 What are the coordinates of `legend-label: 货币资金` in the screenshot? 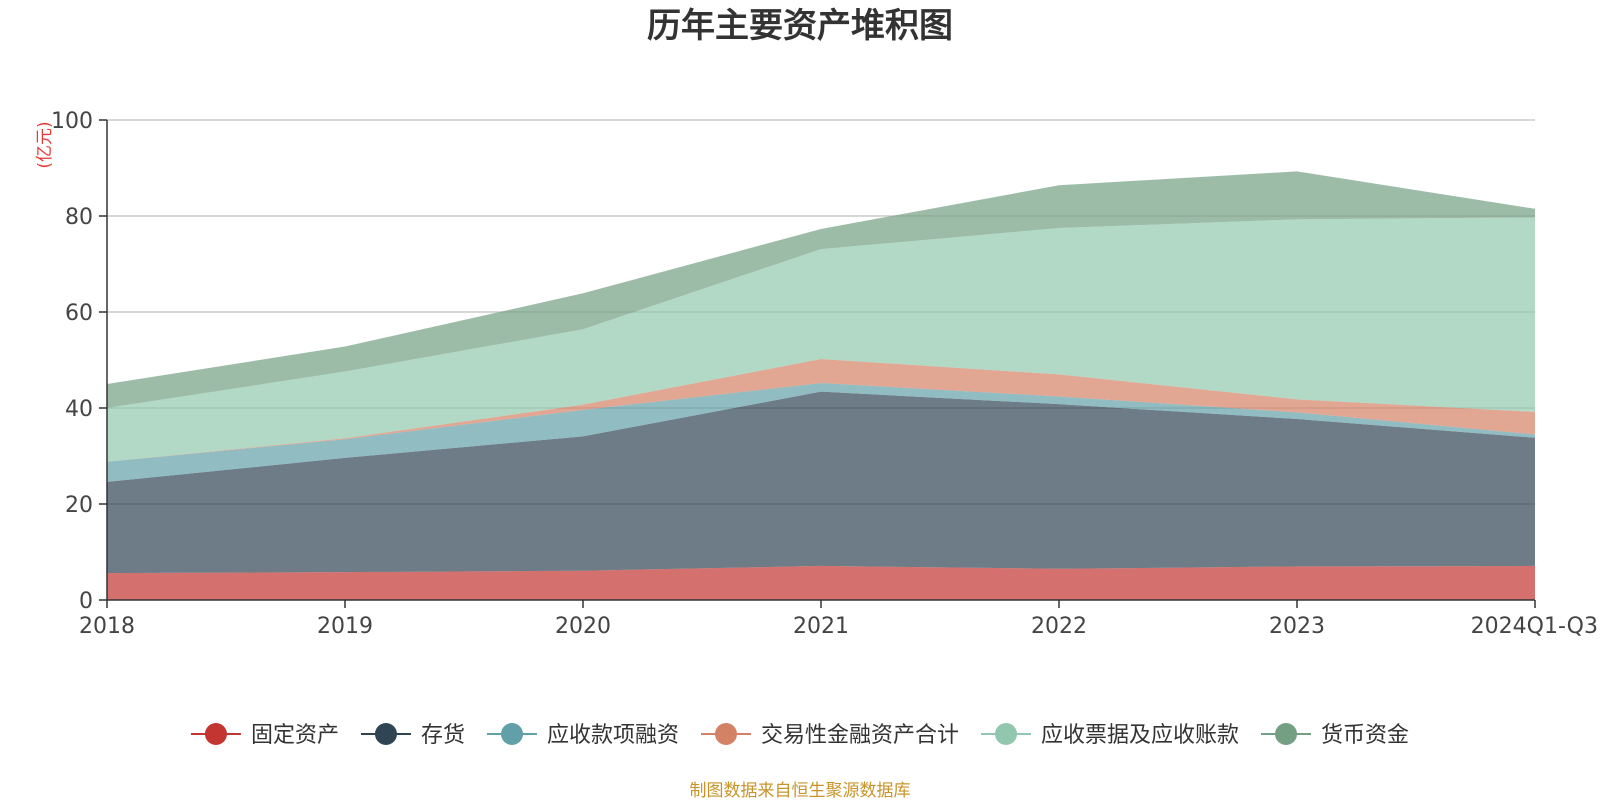 It's located at (1365, 735).